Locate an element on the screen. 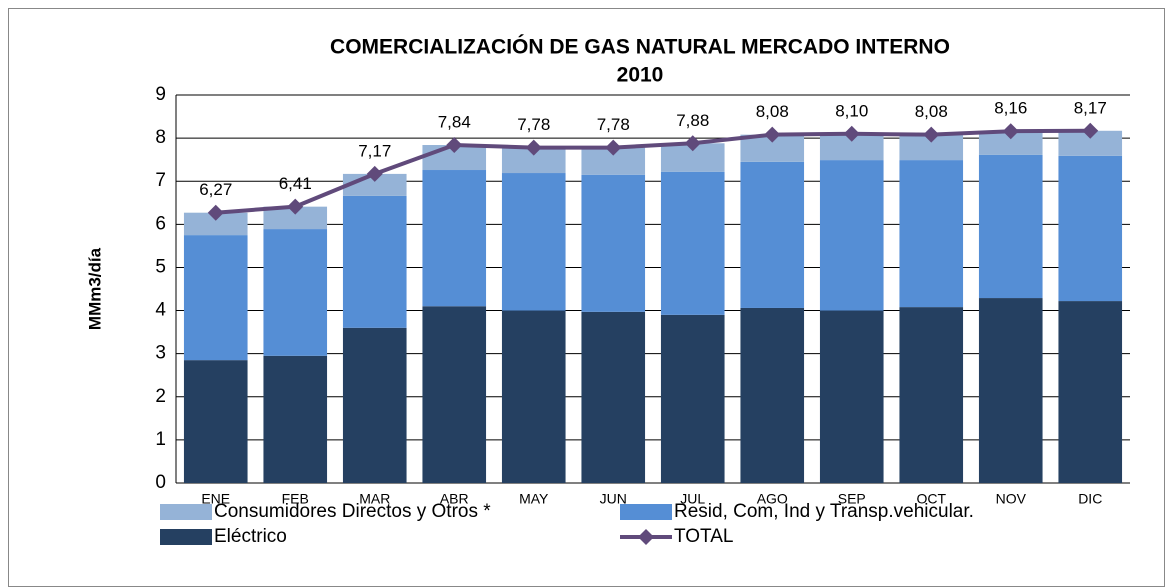  y-tick-label: 7 is located at coordinates (160, 180).